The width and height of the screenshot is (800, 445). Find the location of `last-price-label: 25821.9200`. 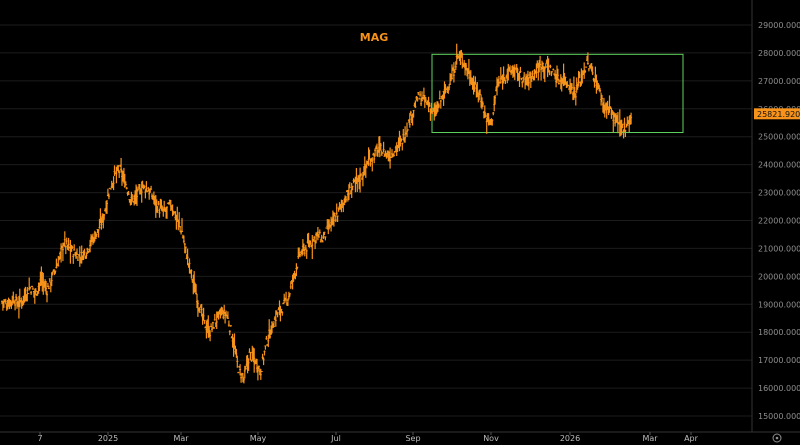

last-price-label: 25821.9200 is located at coordinates (778, 114).